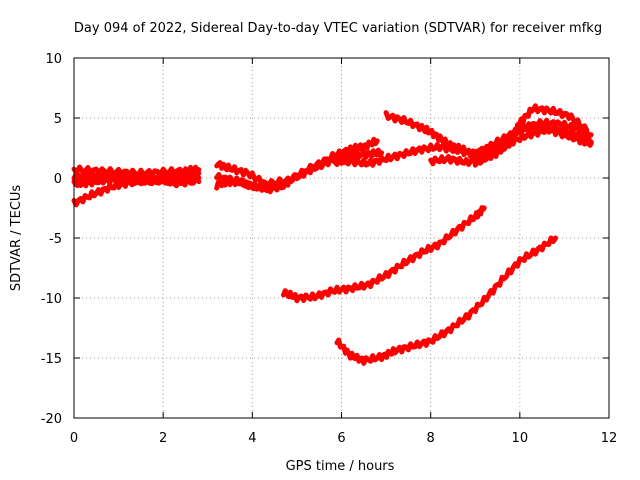 The height and width of the screenshot is (480, 640). What do you see at coordinates (163, 438) in the screenshot?
I see `x-tick-label: 2` at bounding box center [163, 438].